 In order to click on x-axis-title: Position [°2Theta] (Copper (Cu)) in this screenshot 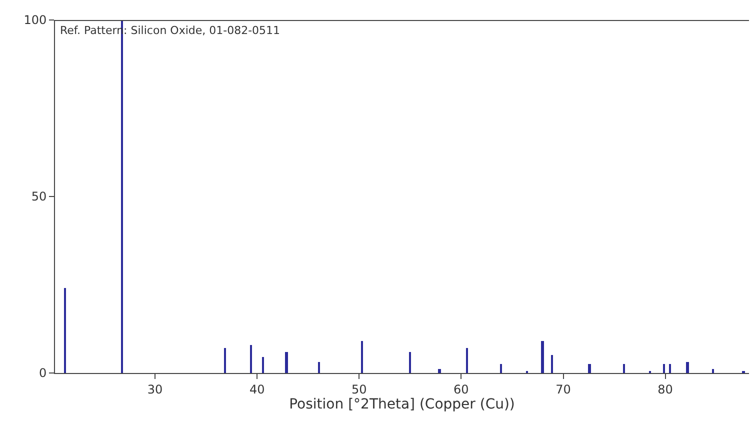, I will do `click(402, 404)`.